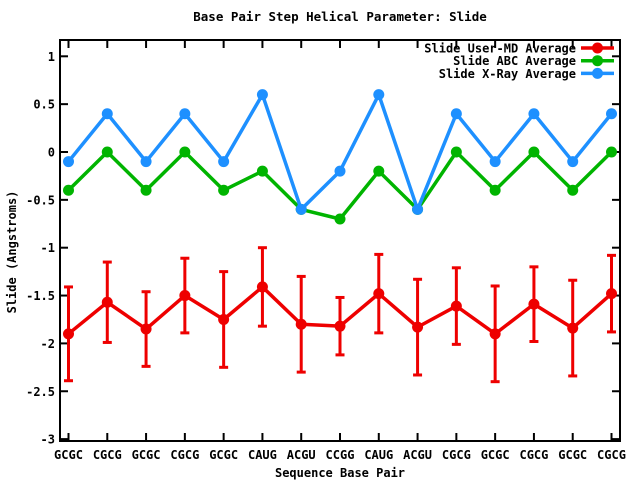 This screenshot has width=640, height=480. Describe the element at coordinates (48, 248) in the screenshot. I see `y-tick-label: -1` at that location.